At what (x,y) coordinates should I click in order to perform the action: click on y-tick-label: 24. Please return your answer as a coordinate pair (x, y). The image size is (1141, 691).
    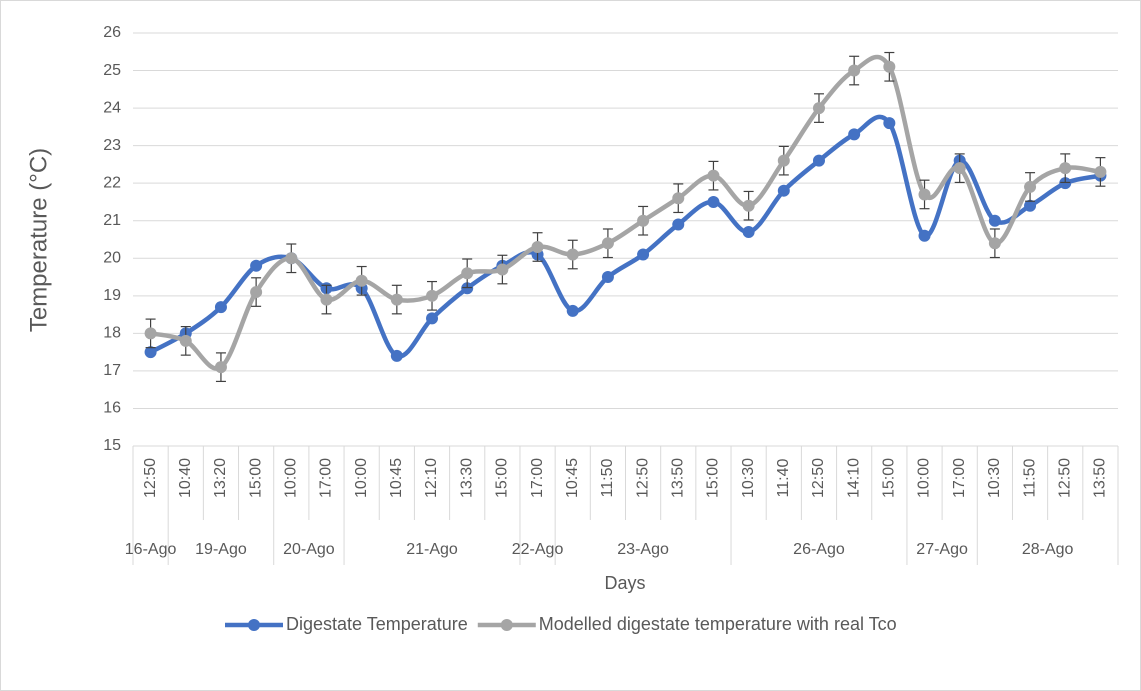
    Looking at the image, I should click on (112, 107).